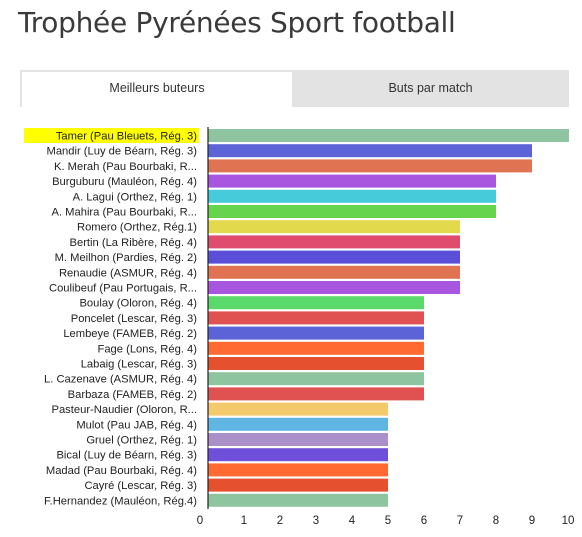  What do you see at coordinates (122, 152) in the screenshot?
I see `category-label: Mandir (Luy de Béarn, Rég. 3)` at bounding box center [122, 152].